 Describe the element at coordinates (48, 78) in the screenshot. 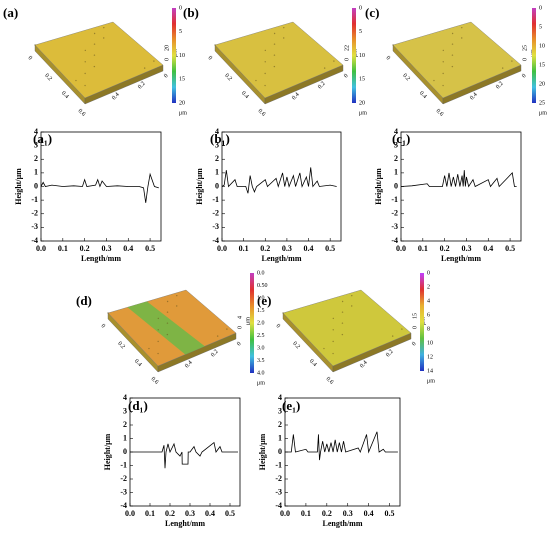

I see `surface-x-tick: 0.2` at that location.